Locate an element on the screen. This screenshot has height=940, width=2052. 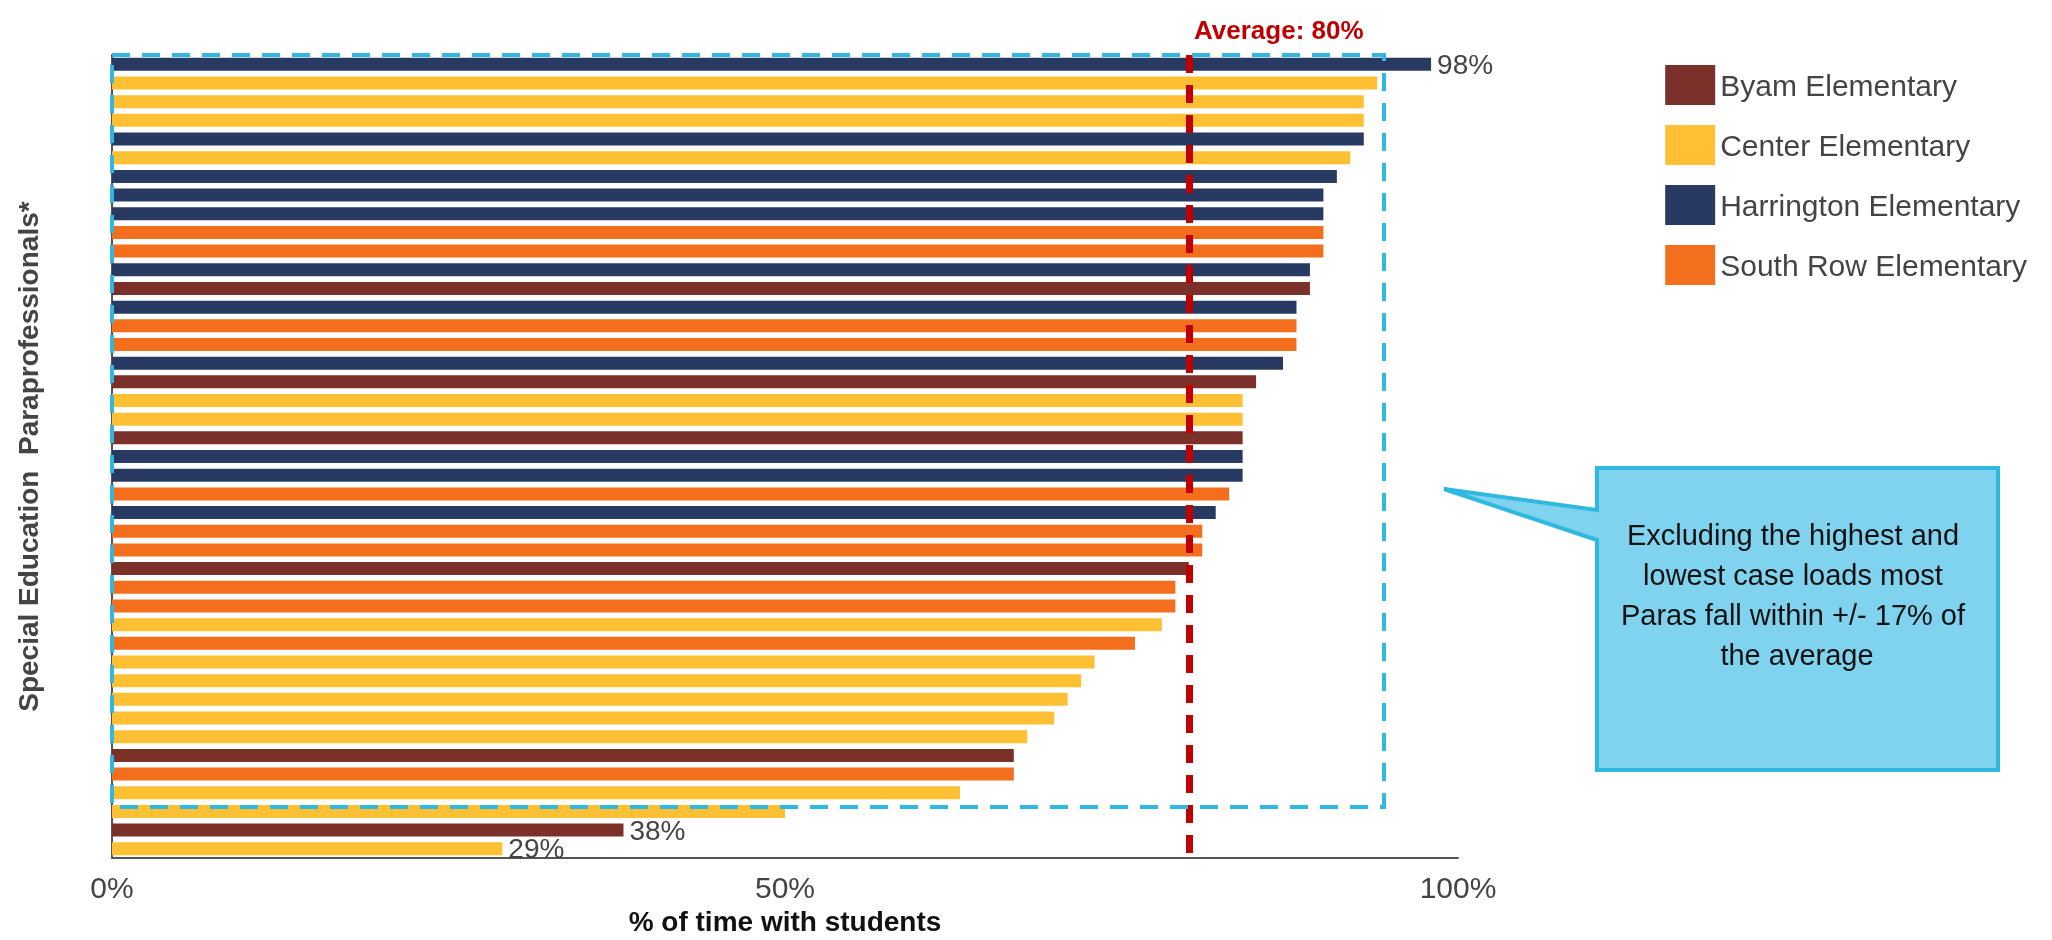
text: Excluding the highest and lowest case loads most Paras fall within +/- 17% of the average is located at coordinates (1797, 595).